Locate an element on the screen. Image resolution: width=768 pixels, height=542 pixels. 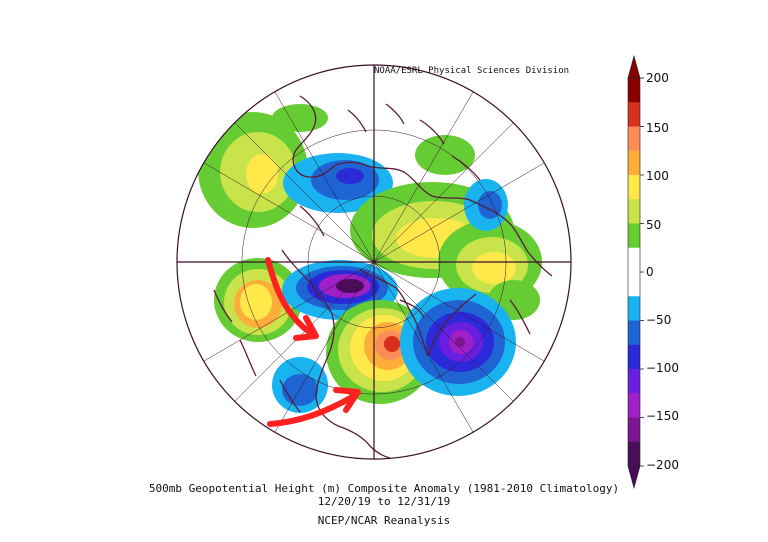
colorbar is located at coordinates (635, 272).